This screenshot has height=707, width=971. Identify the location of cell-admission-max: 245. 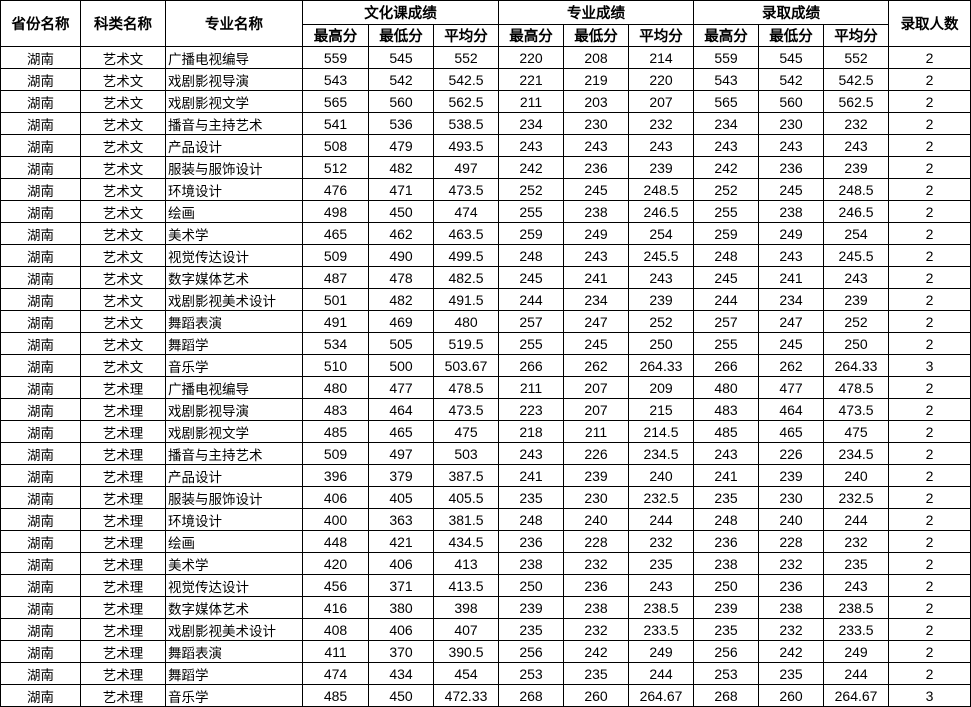
(726, 277).